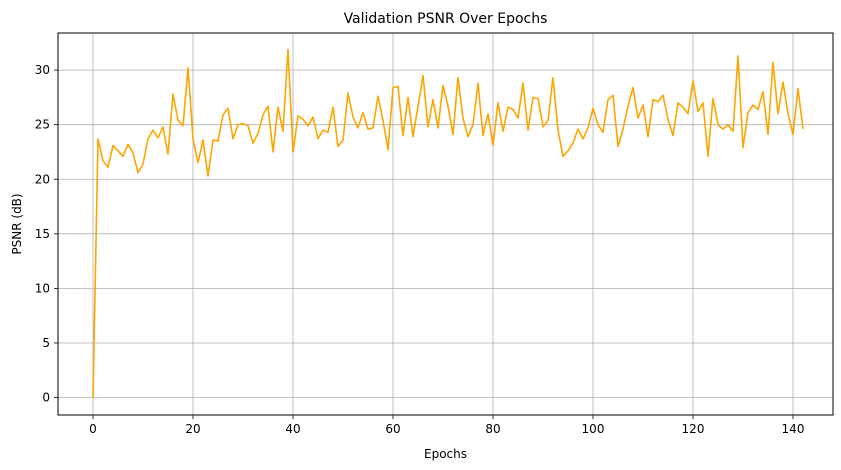  Describe the element at coordinates (46, 398) in the screenshot. I see `y-tick-label: 0` at that location.